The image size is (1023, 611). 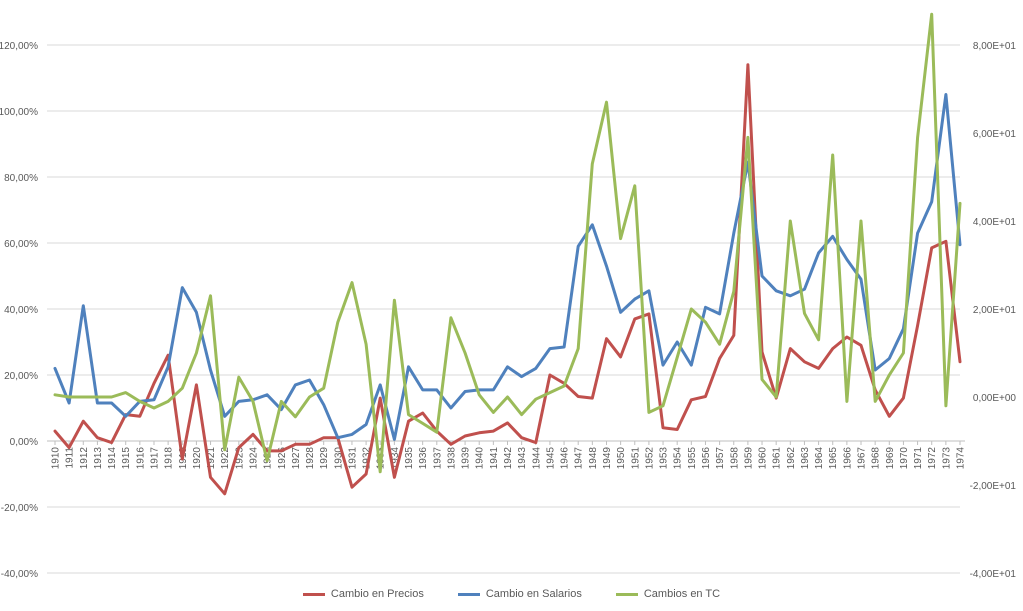 What do you see at coordinates (363, 594) in the screenshot?
I see `legend-item-precios: Cambio en Precios` at bounding box center [363, 594].